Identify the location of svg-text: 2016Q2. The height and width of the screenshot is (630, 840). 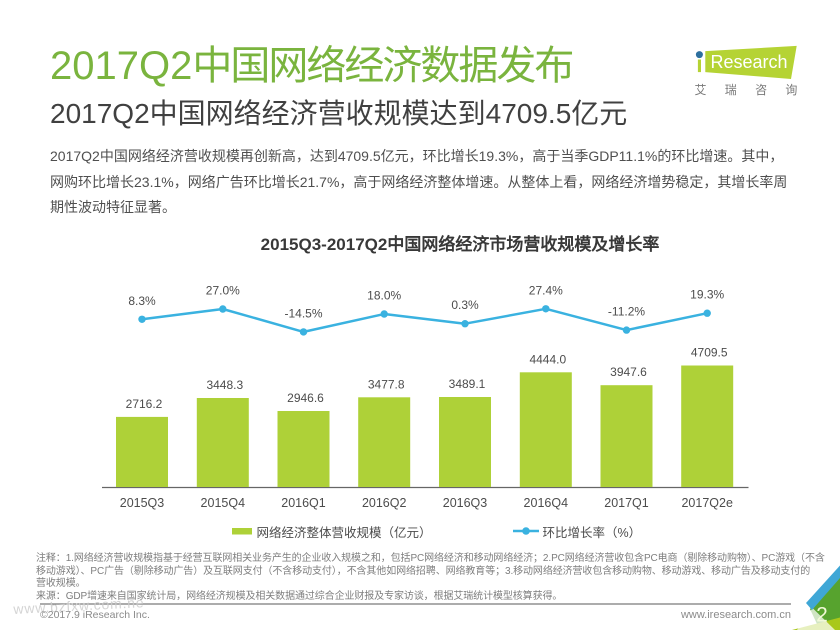
(384, 503).